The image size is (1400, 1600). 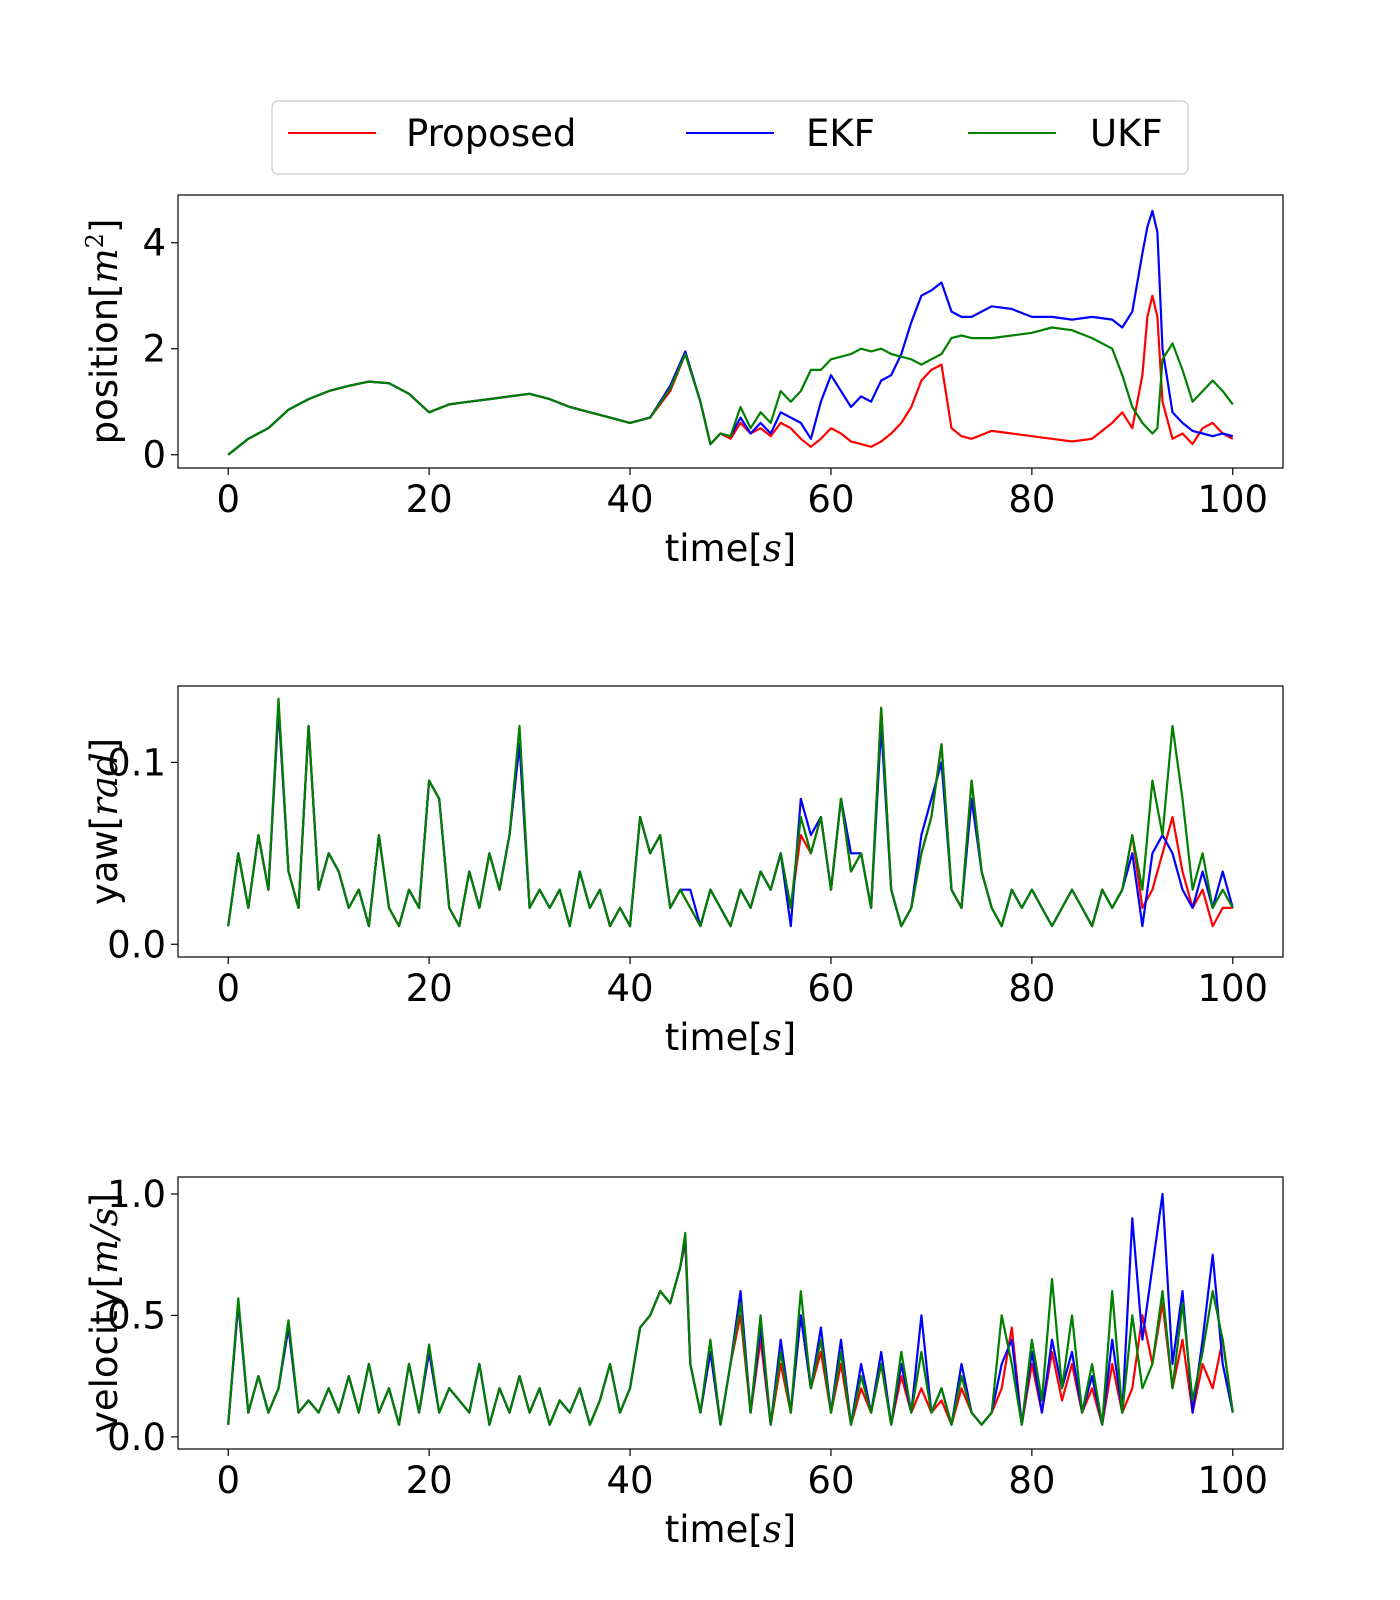 What do you see at coordinates (1232, 1480) in the screenshot?
I see `velocity-xtick-label: 100` at bounding box center [1232, 1480].